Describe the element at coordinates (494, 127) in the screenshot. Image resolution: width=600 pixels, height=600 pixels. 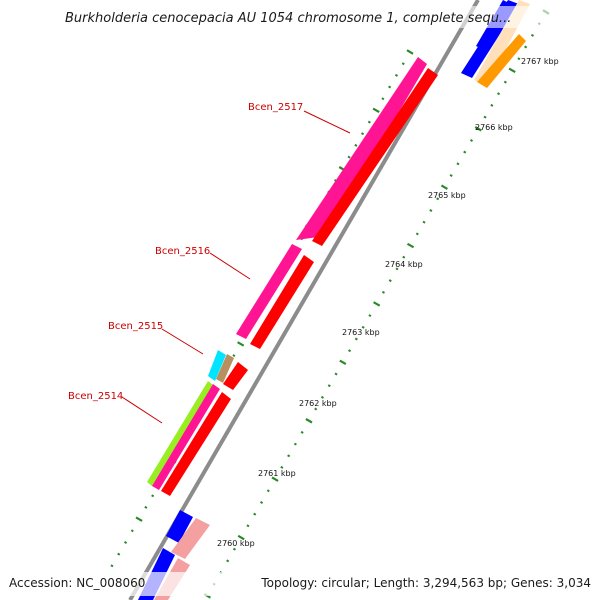
I see `scale-label-2766-kbp: 2766 kbp` at that location.